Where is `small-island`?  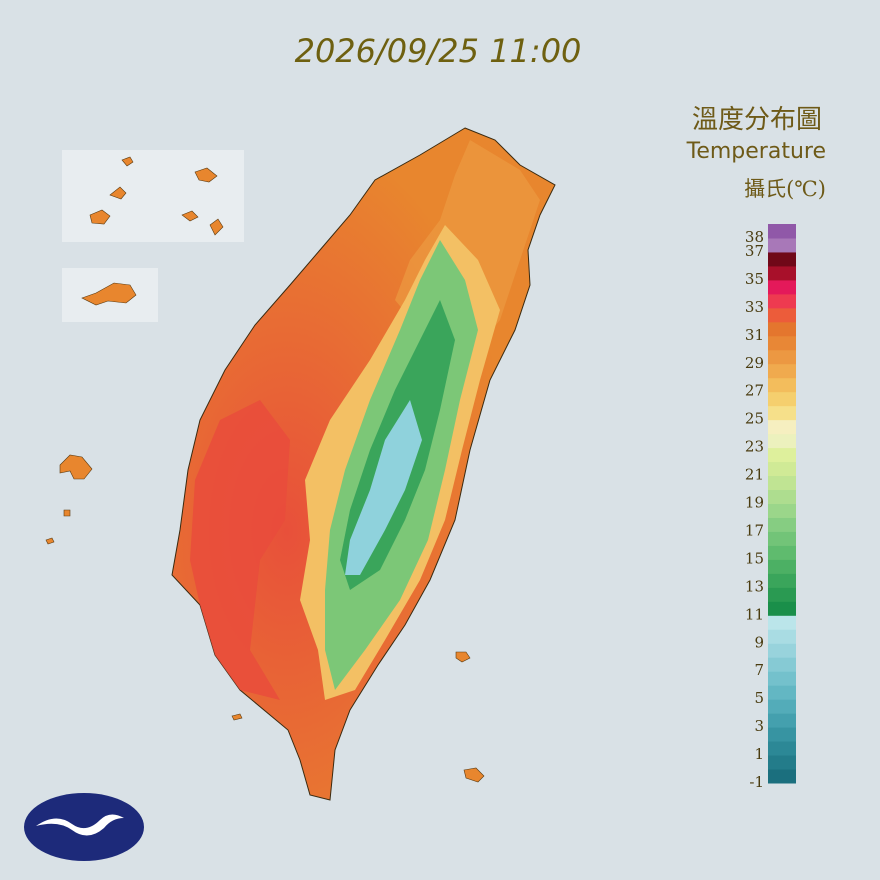 small-island is located at coordinates (237, 717).